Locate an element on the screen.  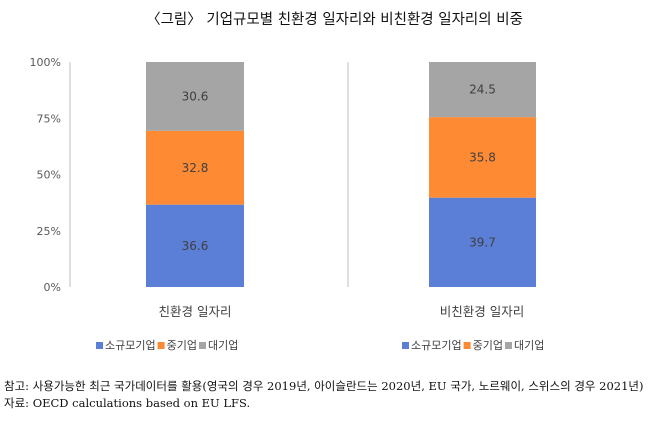
data-label: 35.8 is located at coordinates (482, 157).